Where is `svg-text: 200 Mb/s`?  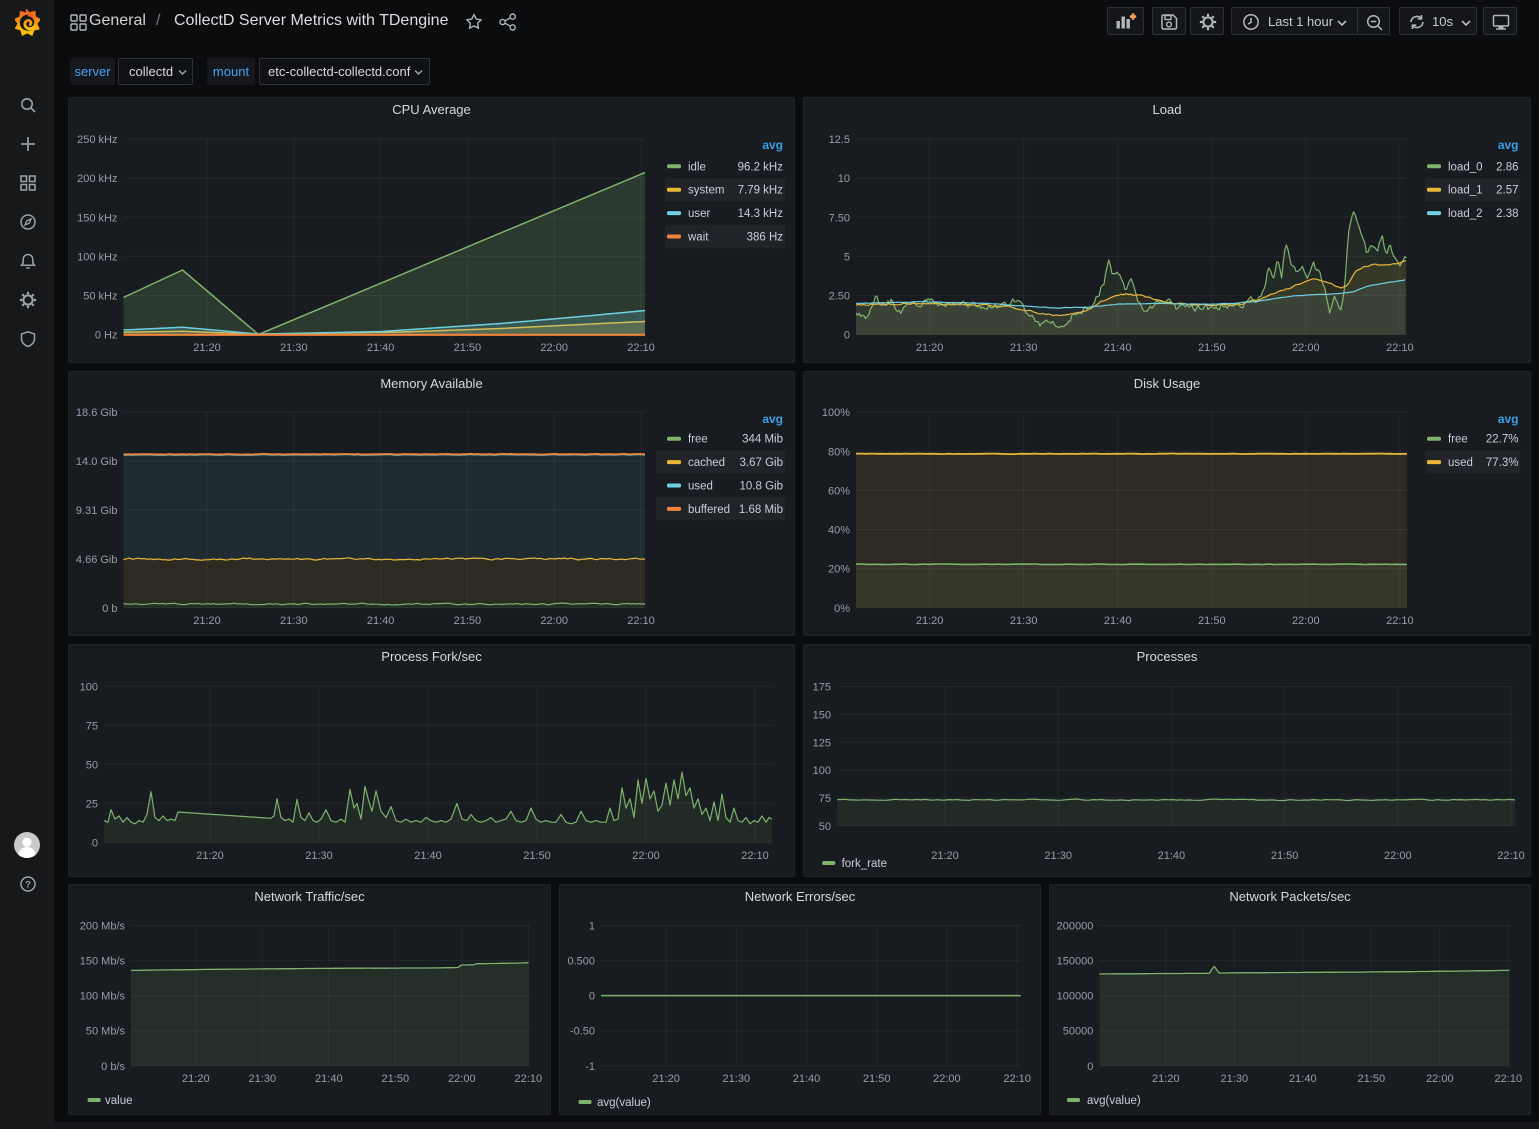
svg-text: 200 Mb/s is located at coordinates (103, 927).